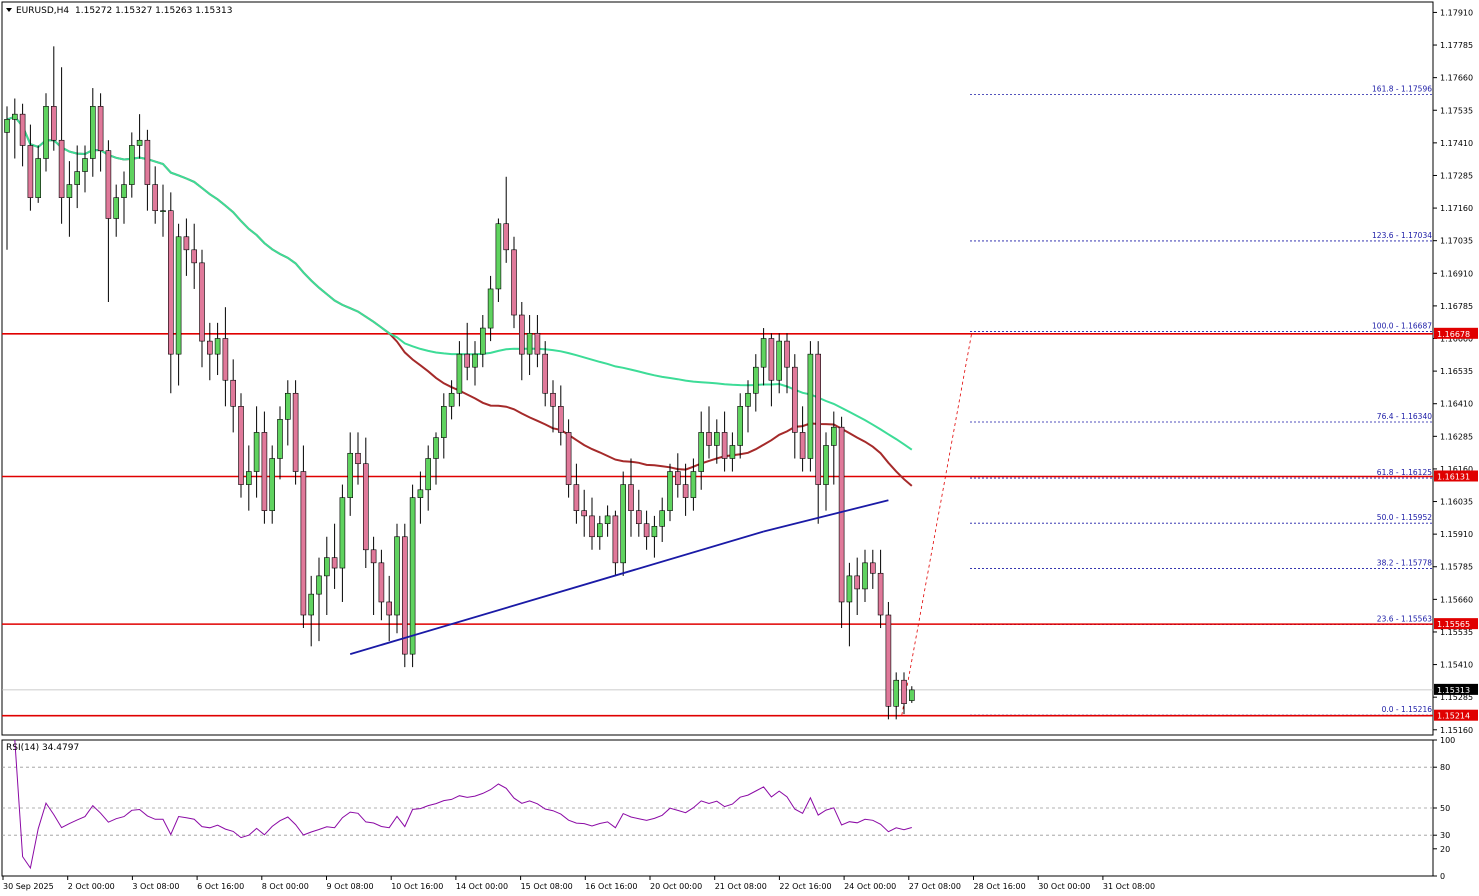 The height and width of the screenshot is (896, 1479). I want to click on fib-level-label: 123.6 - 1.17034, so click(1402, 235).